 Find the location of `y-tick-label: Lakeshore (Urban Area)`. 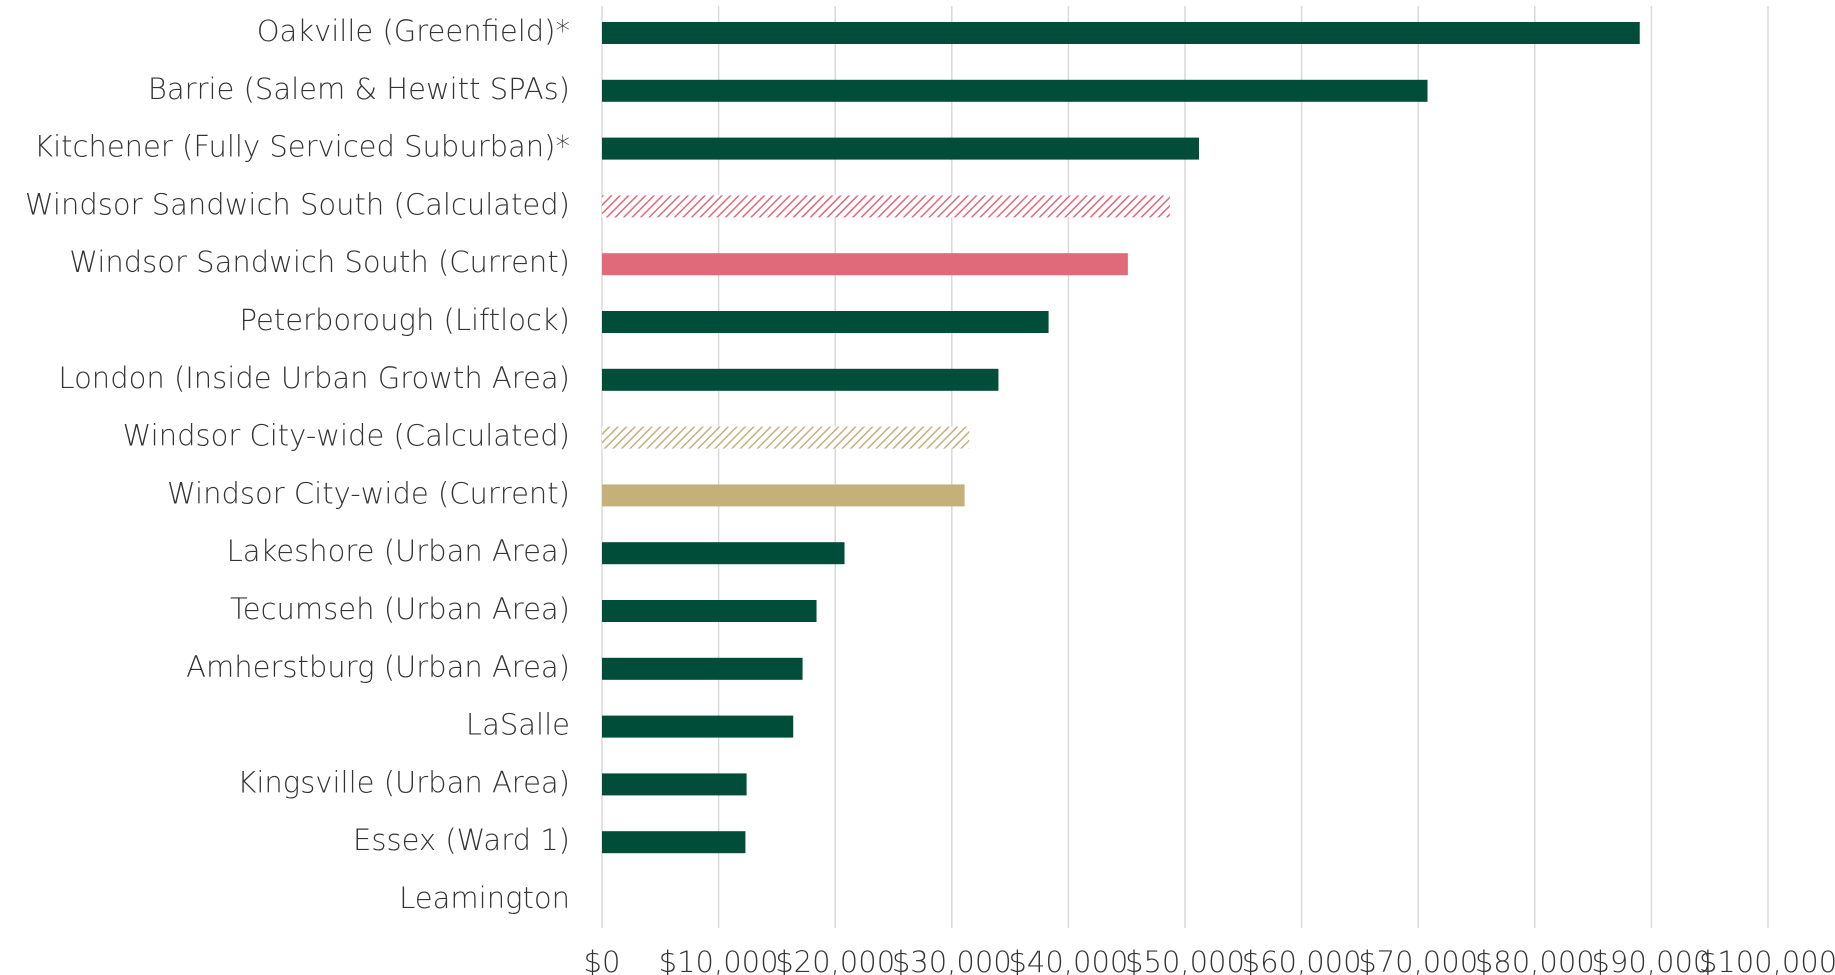

y-tick-label: Lakeshore (Urban Area) is located at coordinates (398, 551).